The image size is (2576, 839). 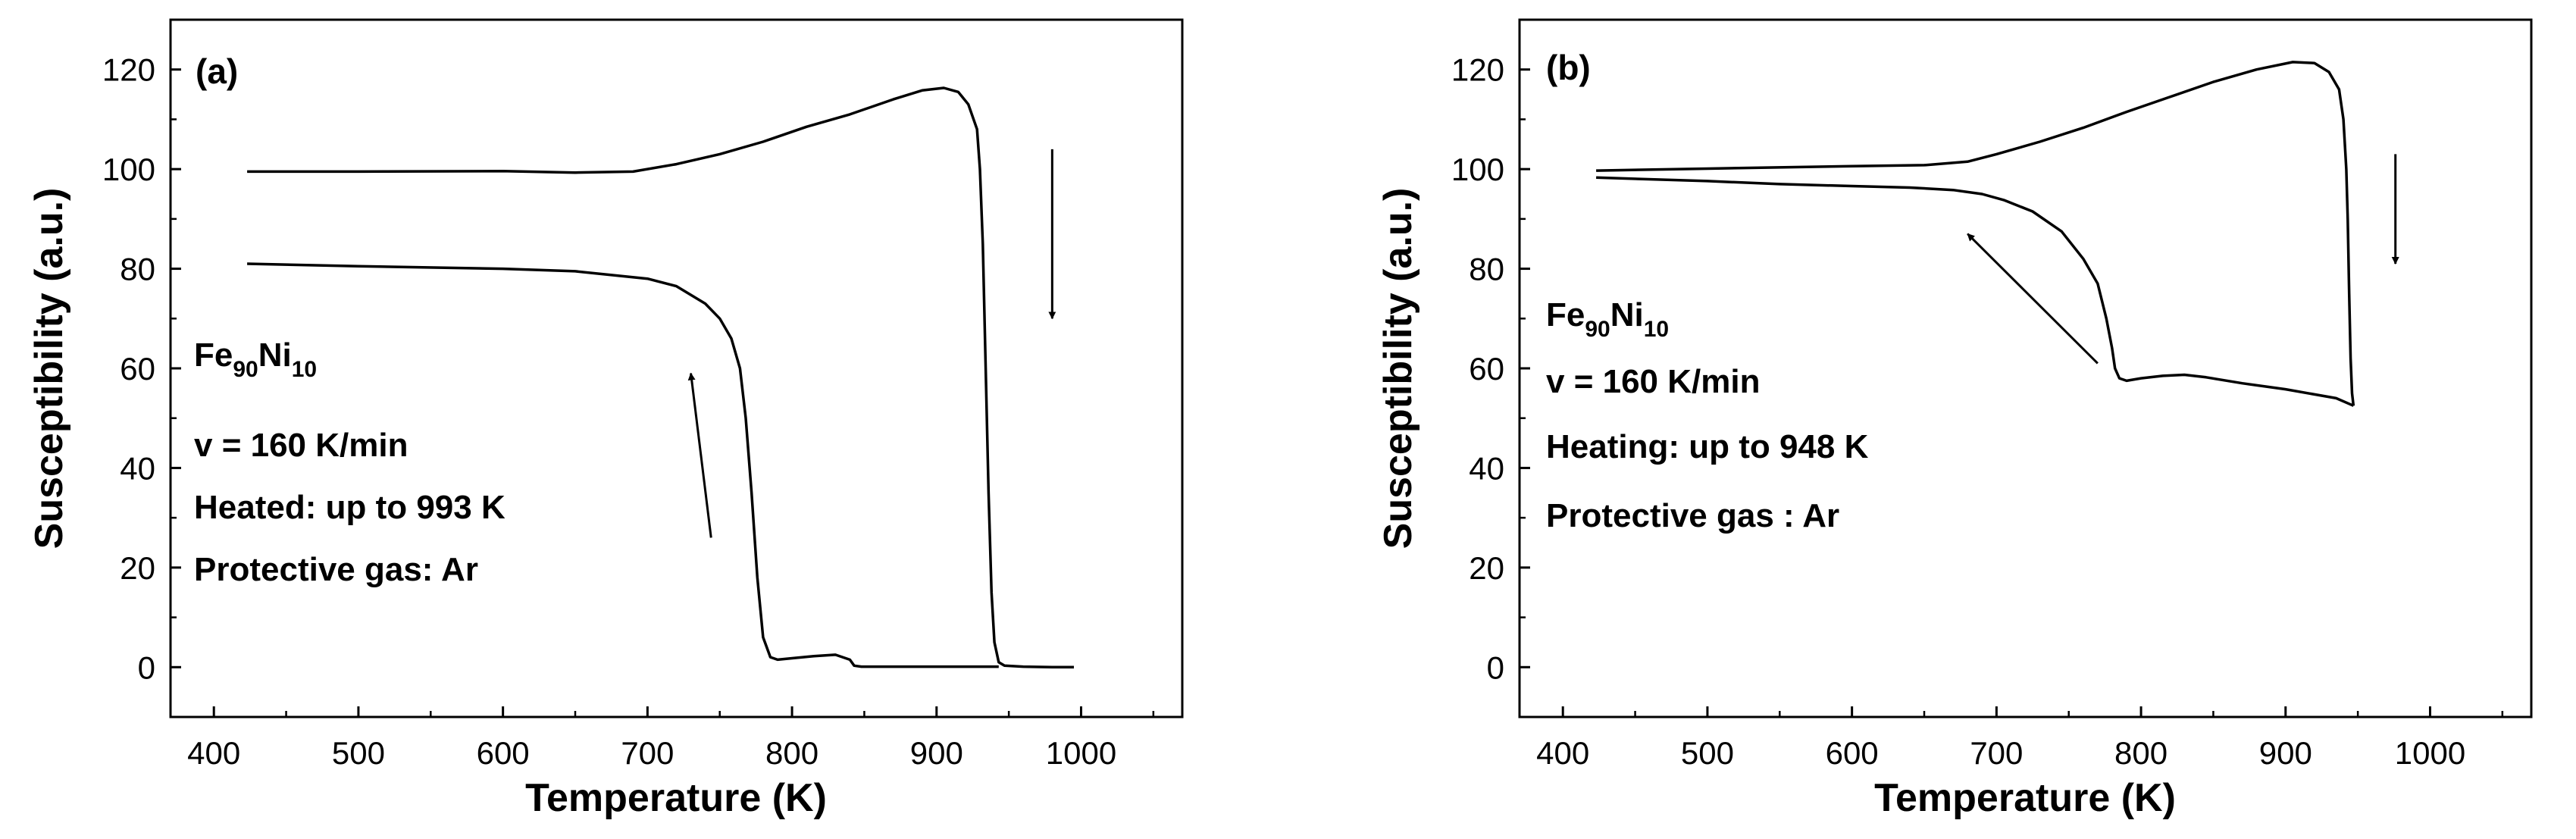 What do you see at coordinates (2033, 299) in the screenshot?
I see `arrow-up-left` at bounding box center [2033, 299].